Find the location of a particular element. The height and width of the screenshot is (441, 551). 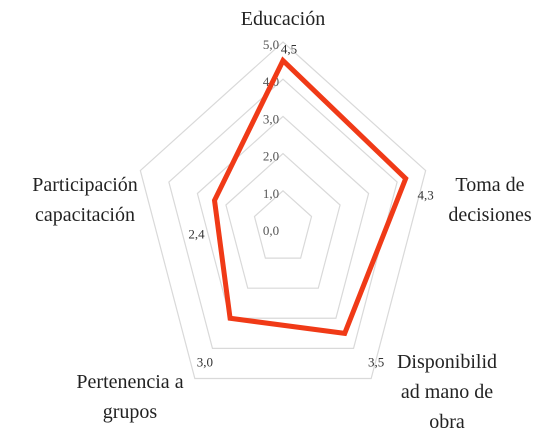

category-line: Participación is located at coordinates (85, 185).